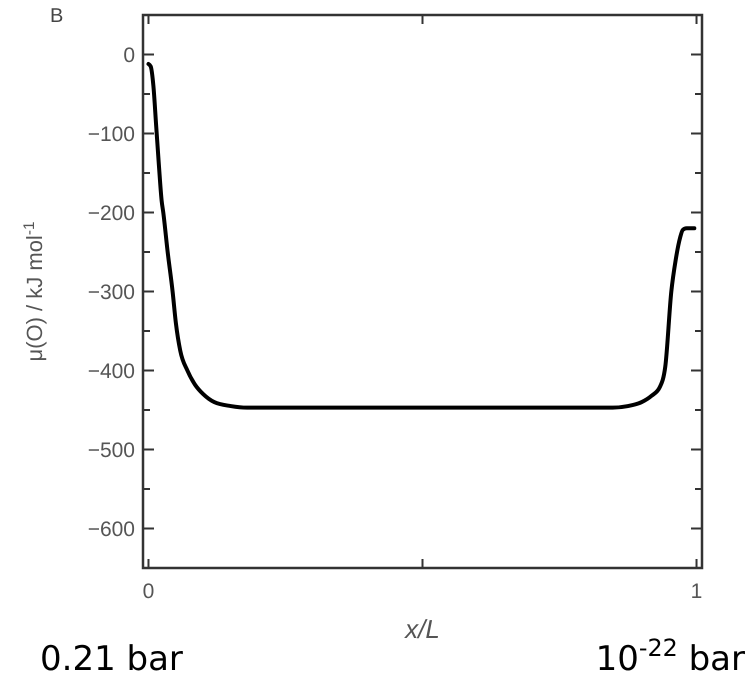 The image size is (749, 680). Describe the element at coordinates (421, 629) in the screenshot. I see `x-axis-title: x/L` at that location.